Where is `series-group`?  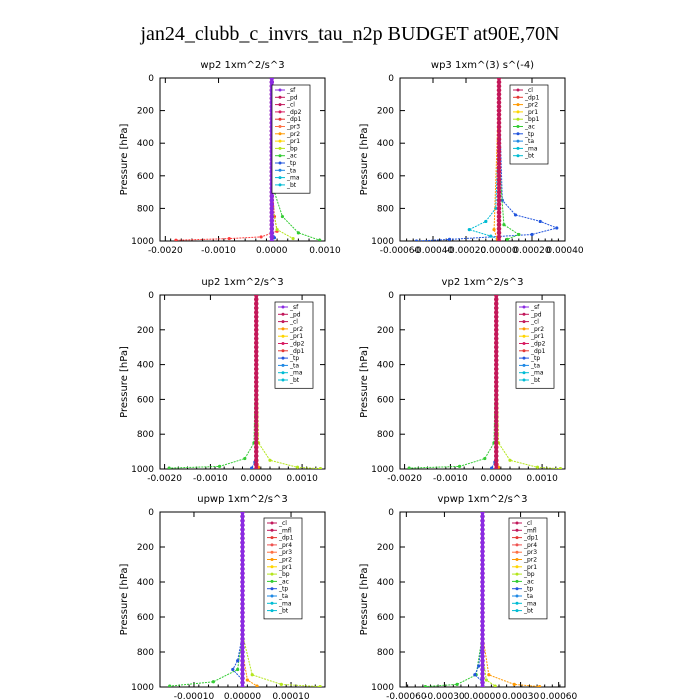 series-group is located at coordinates (485, 382).